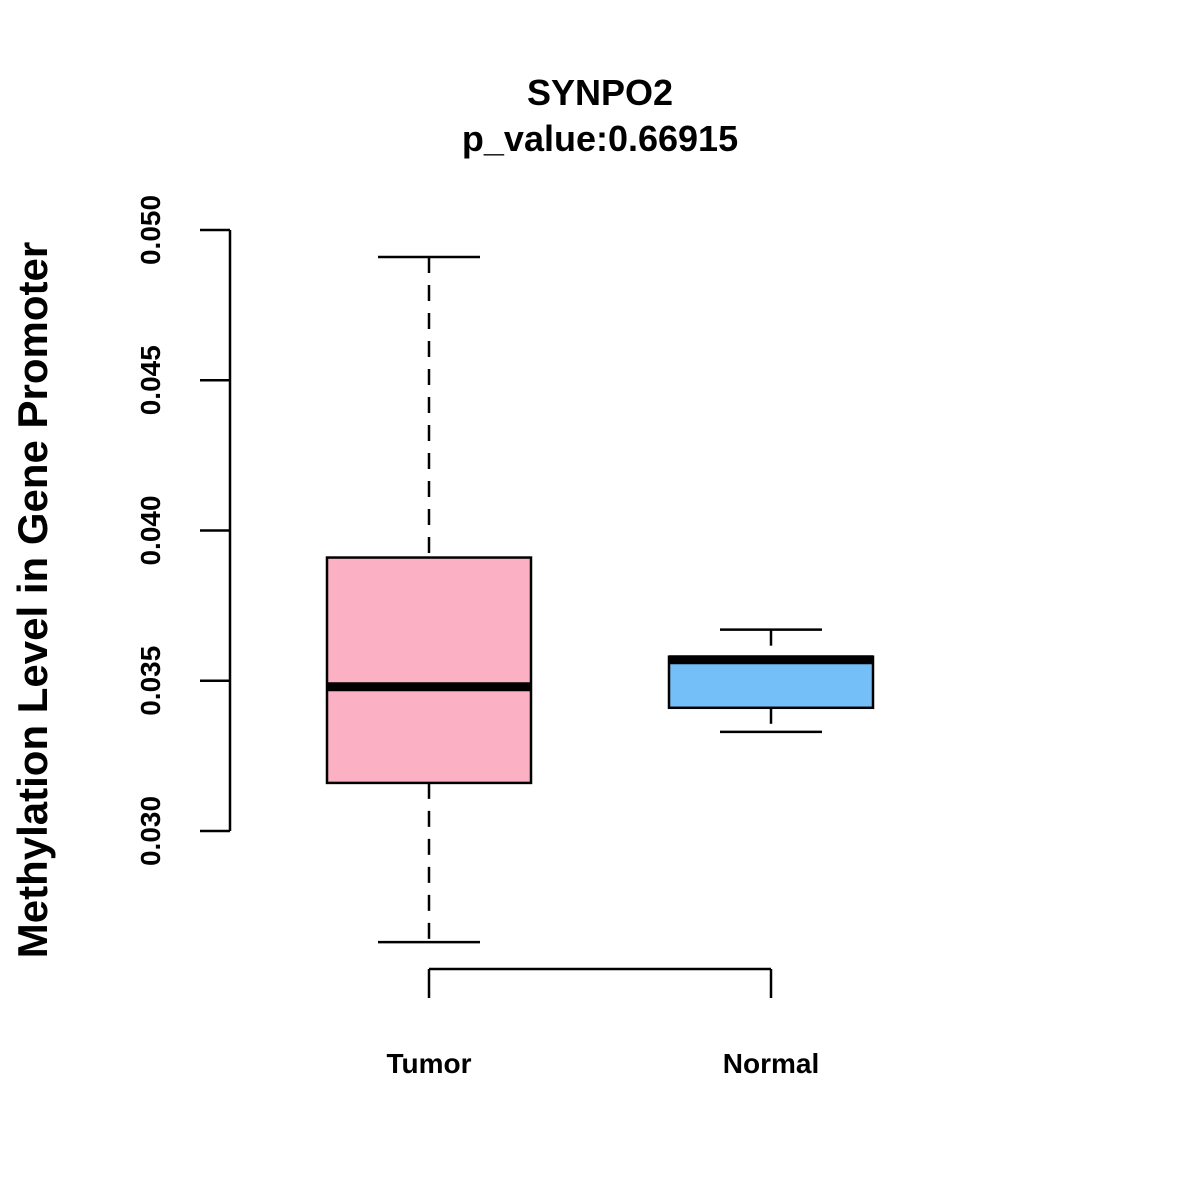 This screenshot has height=1200, width=1200. What do you see at coordinates (150, 380) in the screenshot?
I see `y-tick-label: 0.045` at bounding box center [150, 380].